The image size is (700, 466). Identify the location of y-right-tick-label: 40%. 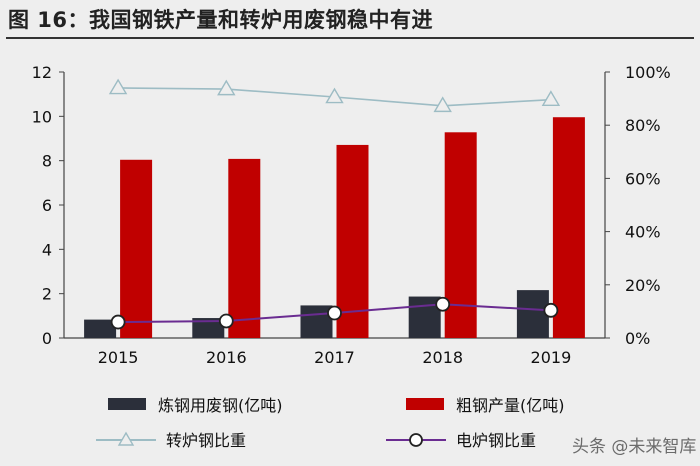
(643, 232).